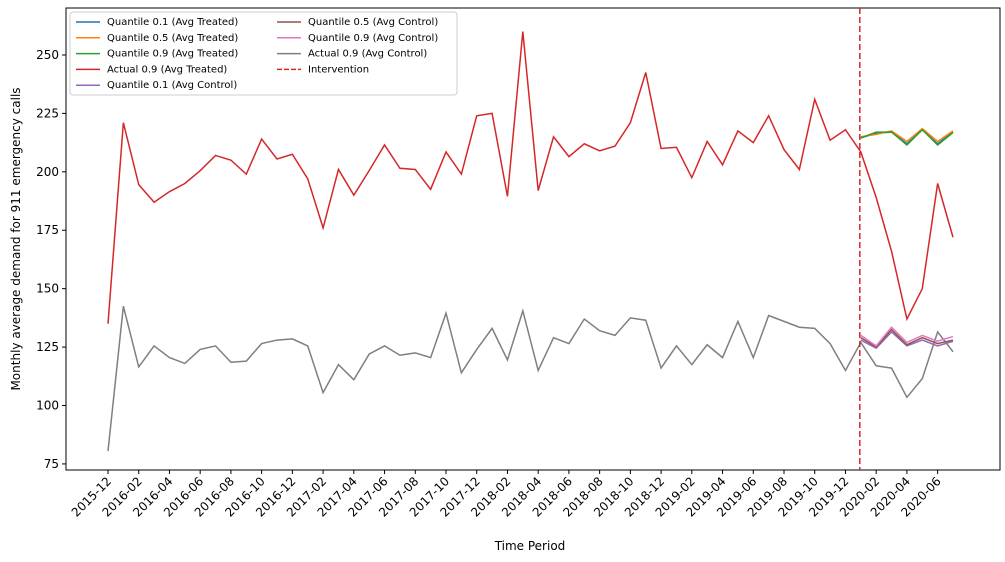 Image resolution: width=1005 pixels, height=562 pixels. Describe the element at coordinates (47, 406) in the screenshot. I see `y-tick-label: 100` at that location.